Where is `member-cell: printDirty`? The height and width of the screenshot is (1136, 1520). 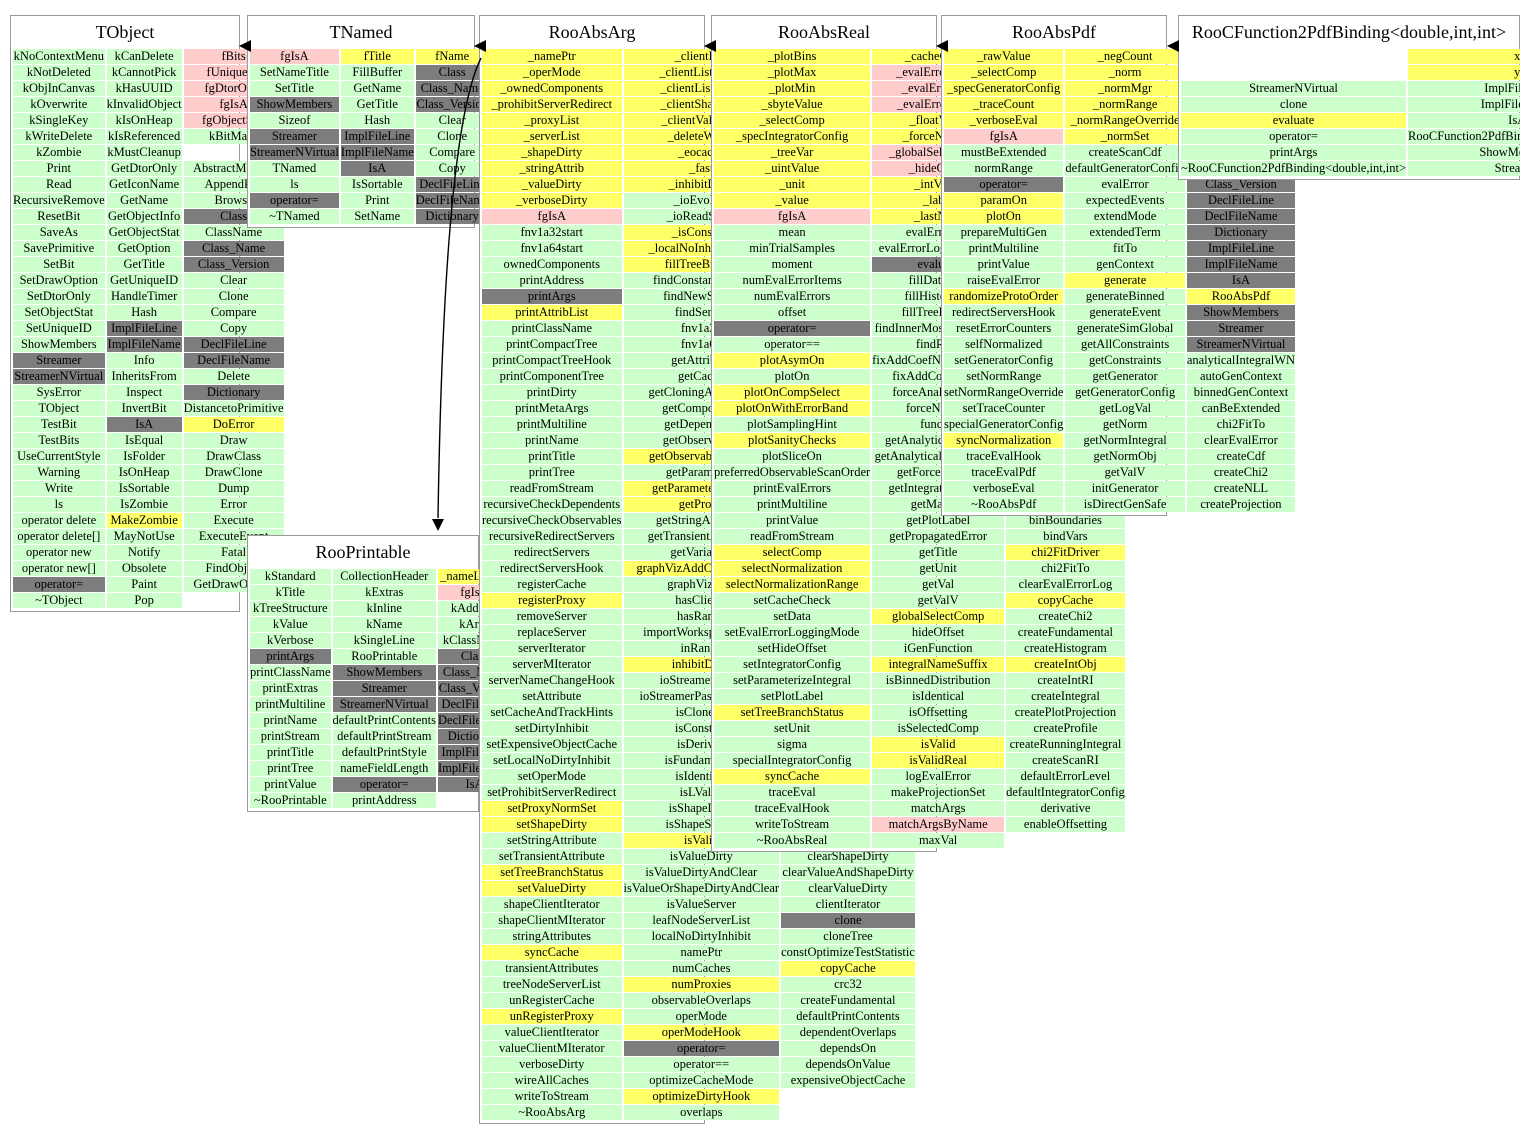
member-cell: printDirty is located at coordinates (552, 392).